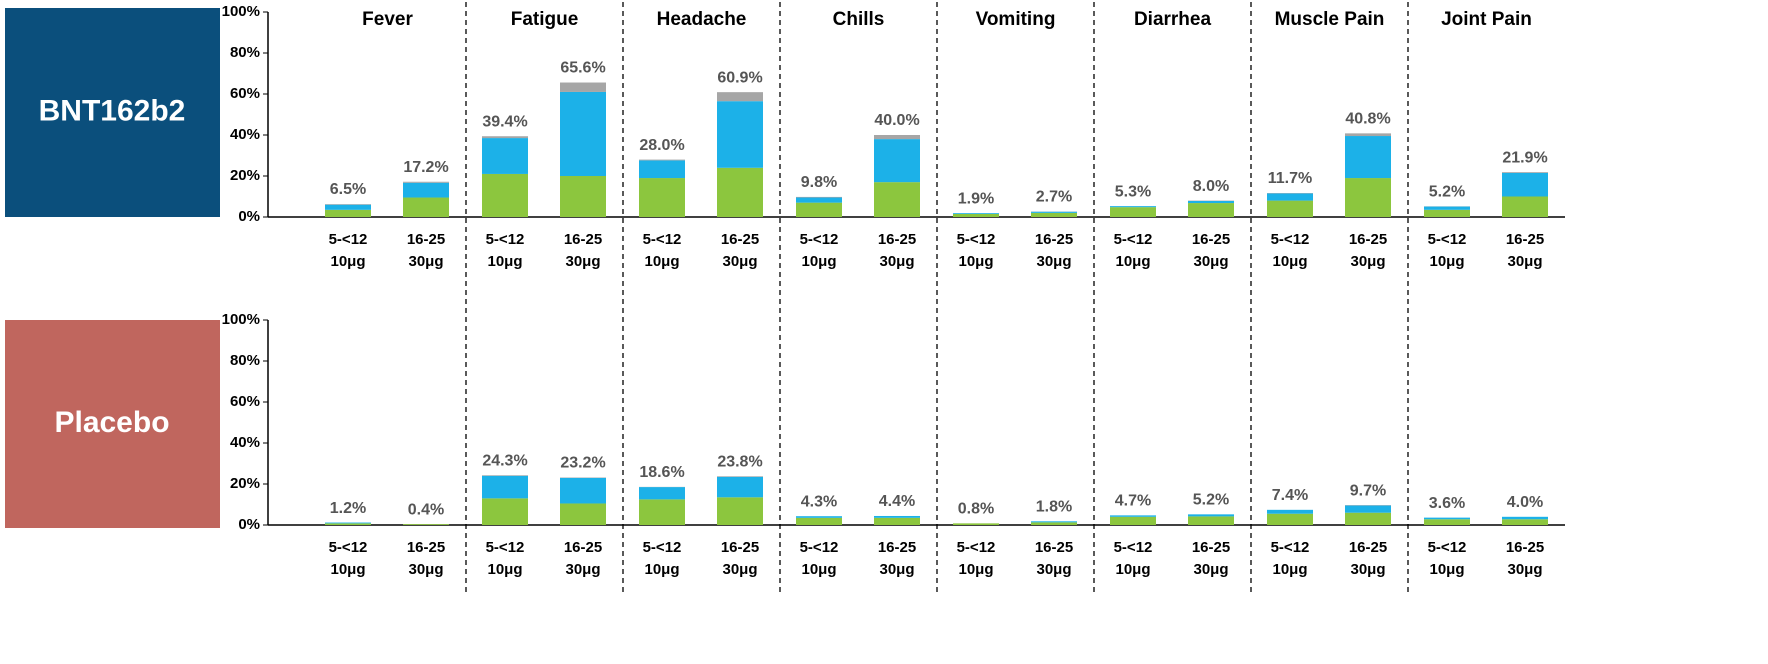  What do you see at coordinates (245, 93) in the screenshot?
I see `y-tick-label: 60%` at bounding box center [245, 93].